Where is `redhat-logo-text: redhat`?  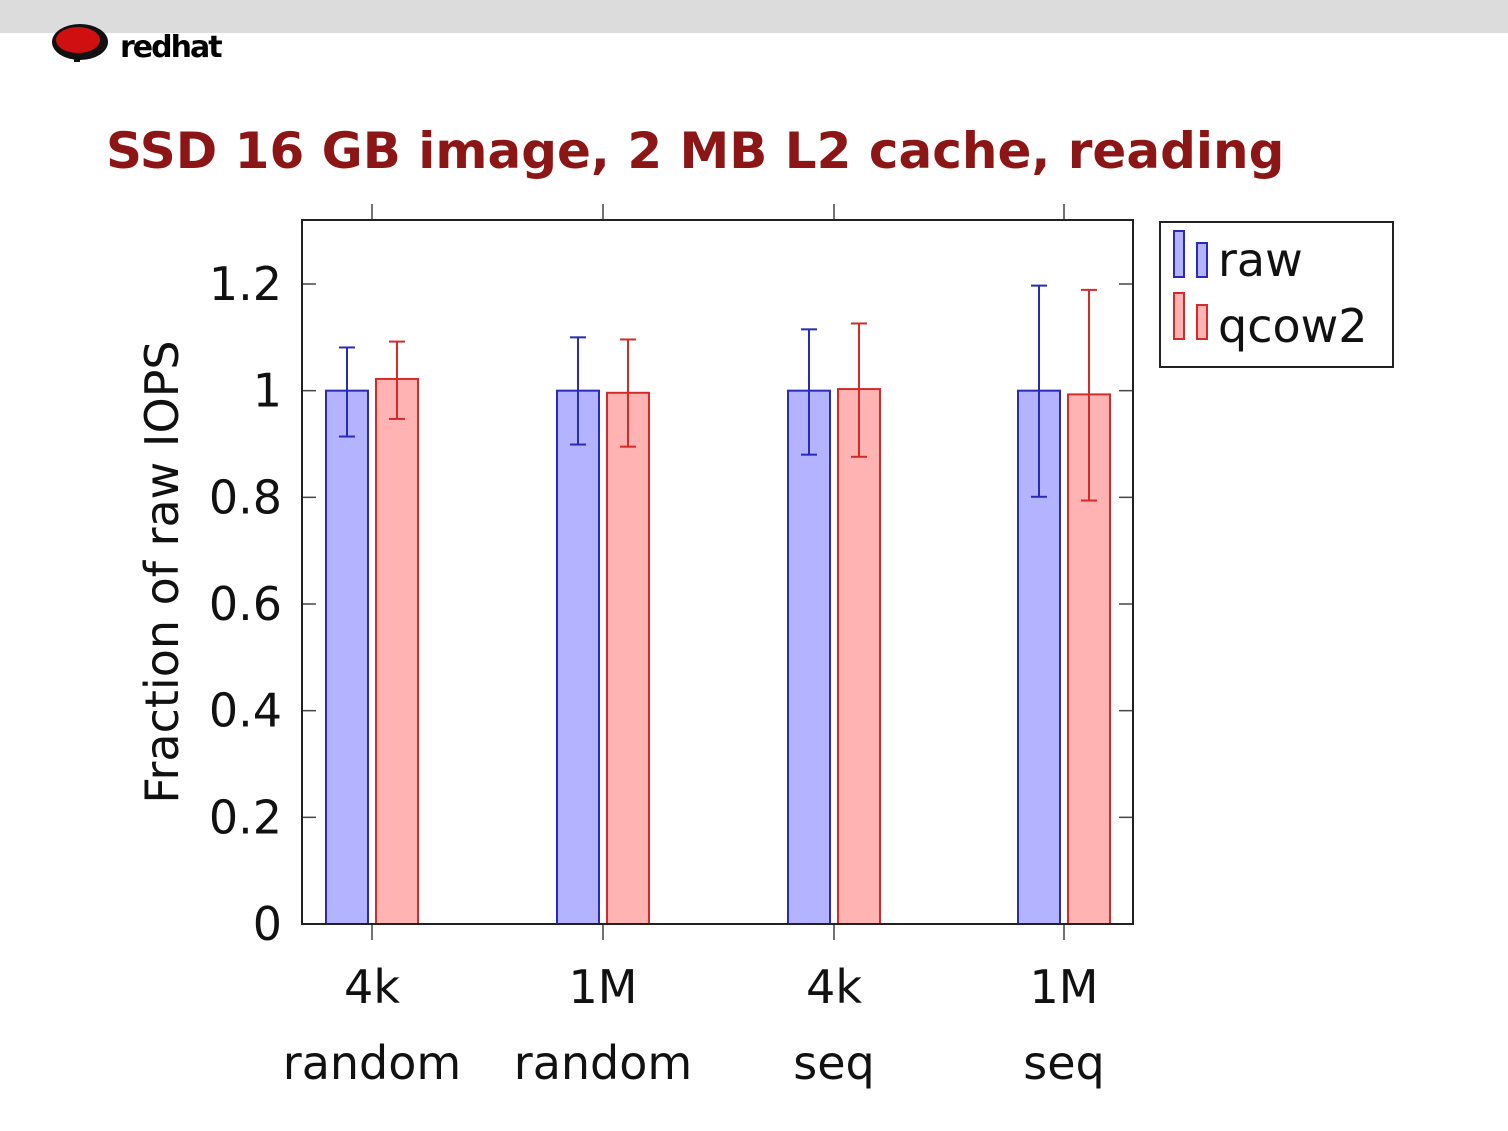
redhat-logo-text: redhat is located at coordinates (171, 47).